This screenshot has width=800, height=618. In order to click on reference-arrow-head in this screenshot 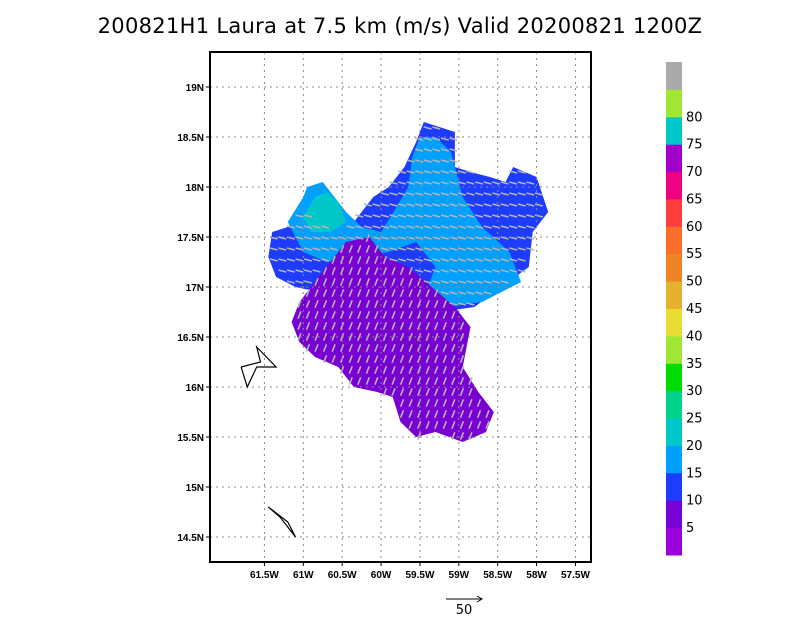, I will do `click(479, 599)`.